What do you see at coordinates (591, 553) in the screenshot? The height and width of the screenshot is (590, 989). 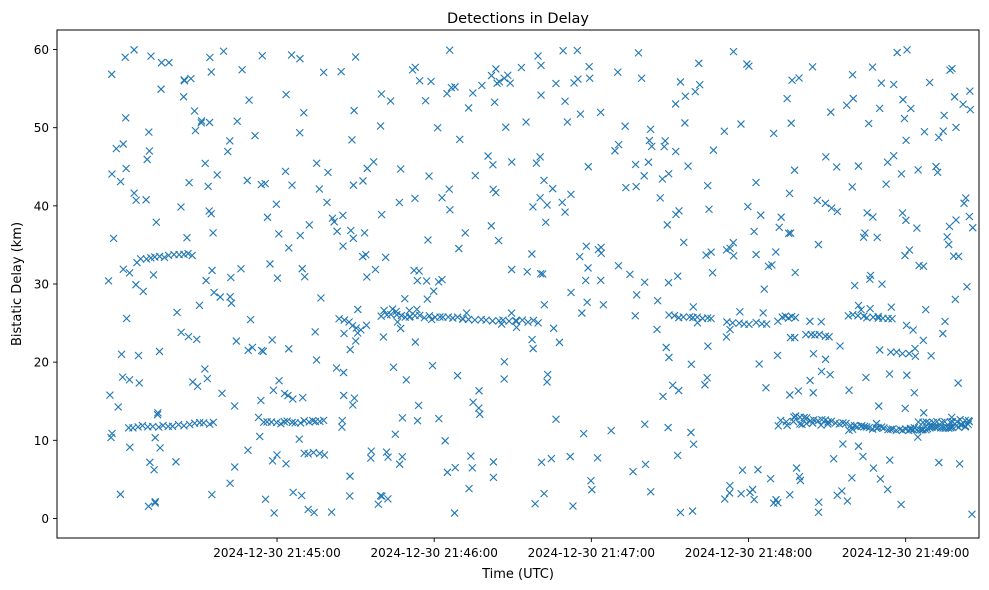 I see `x-tick-label: 2024-12-30 21:47:00` at bounding box center [591, 553].